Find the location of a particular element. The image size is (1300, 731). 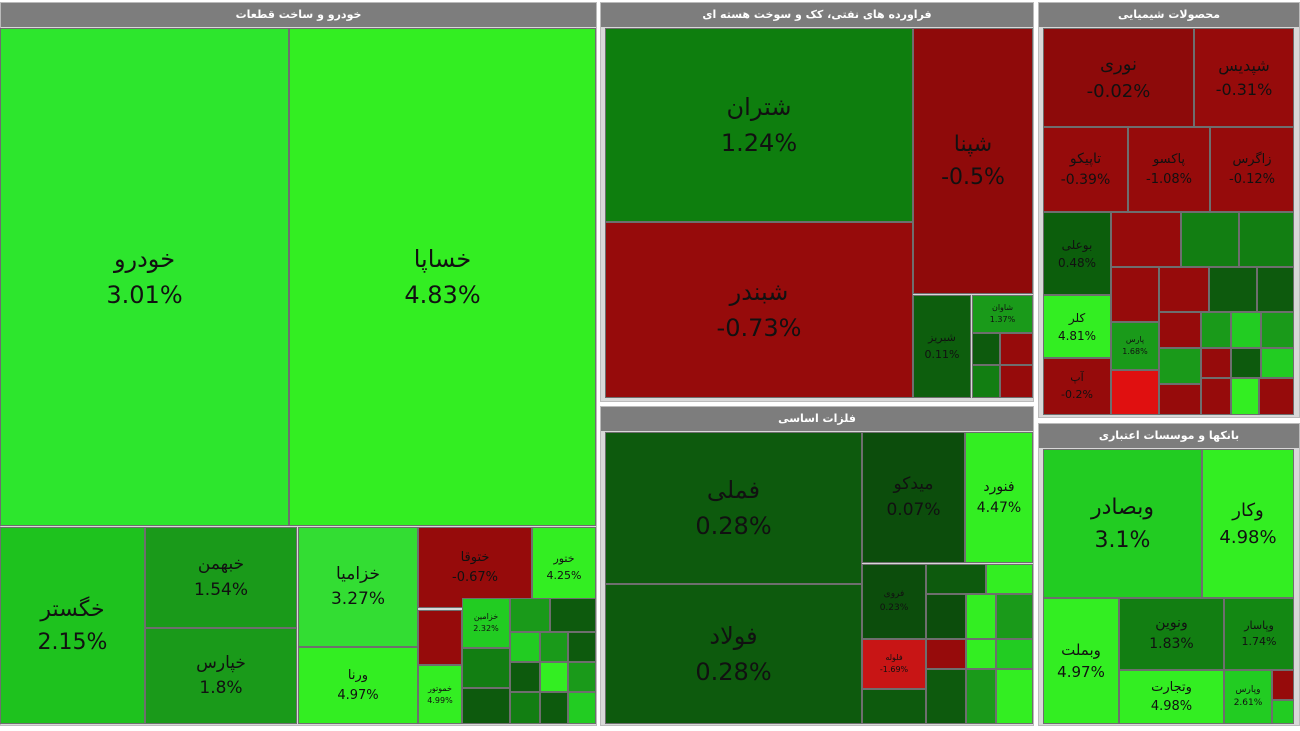

stock-tile: فلوله -1.69% is located at coordinates (894, 664).